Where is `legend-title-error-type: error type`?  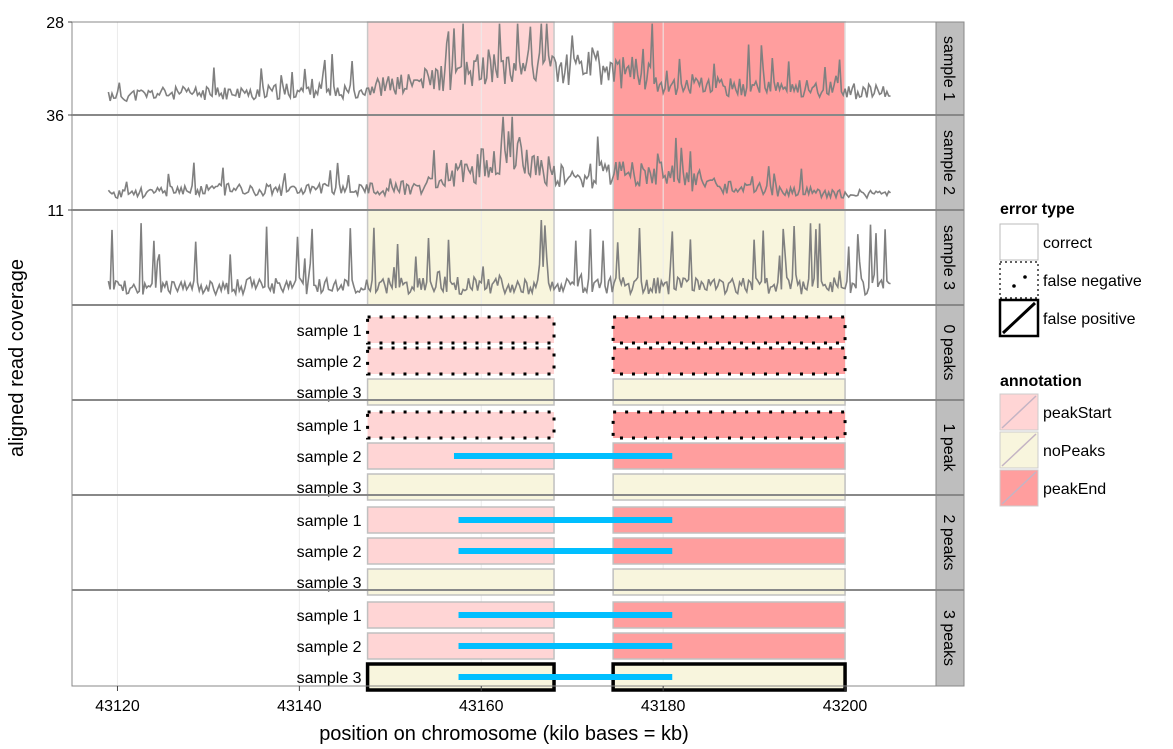 legend-title-error-type: error type is located at coordinates (1037, 209).